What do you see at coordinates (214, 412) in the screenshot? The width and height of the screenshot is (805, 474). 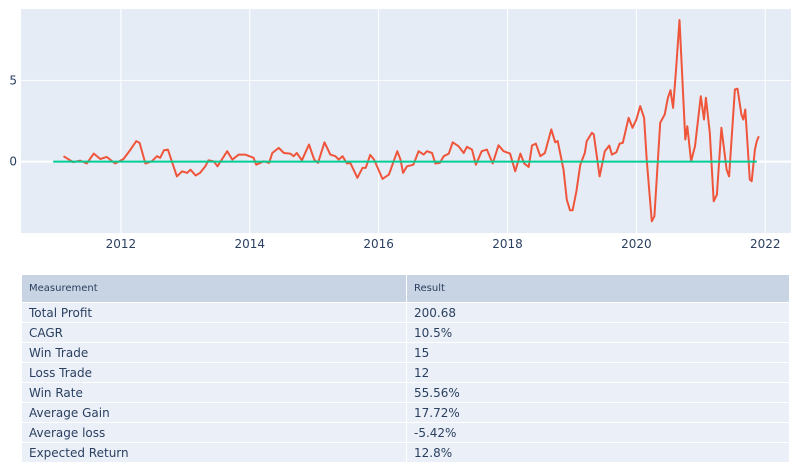 I see `measurement-cell: Average Gain` at bounding box center [214, 412].